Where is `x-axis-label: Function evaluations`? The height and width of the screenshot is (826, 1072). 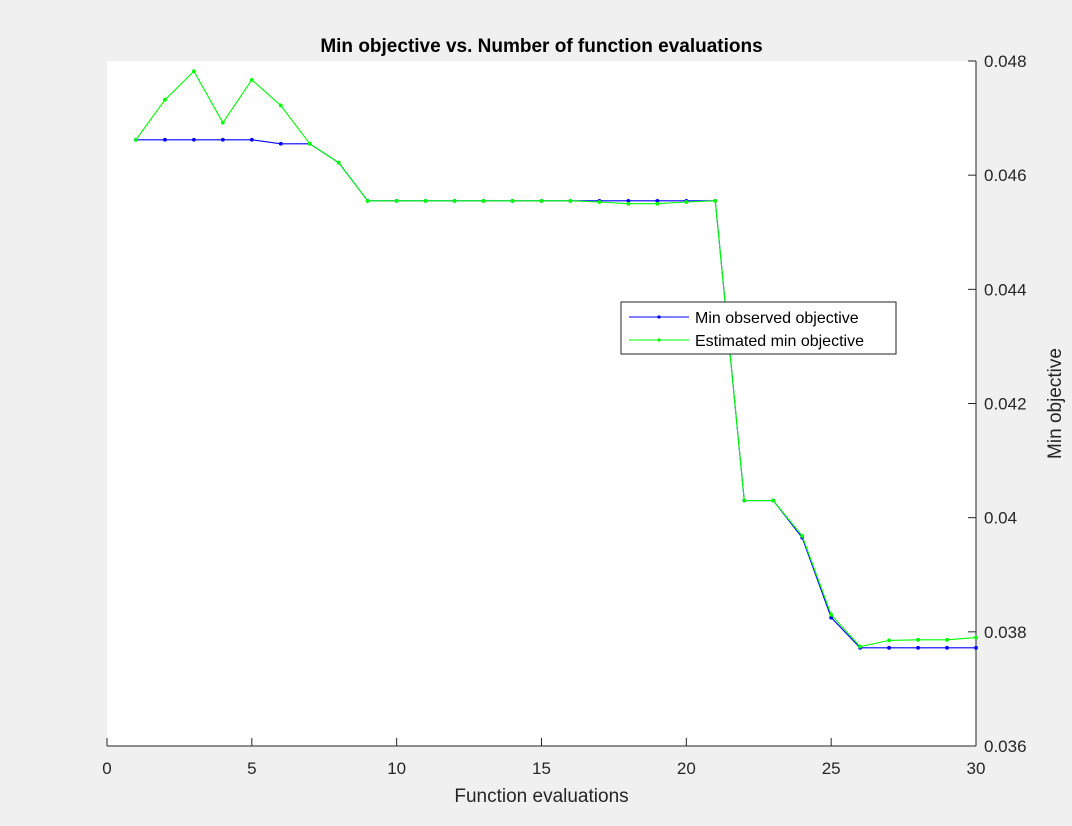
x-axis-label: Function evaluations is located at coordinates (541, 796).